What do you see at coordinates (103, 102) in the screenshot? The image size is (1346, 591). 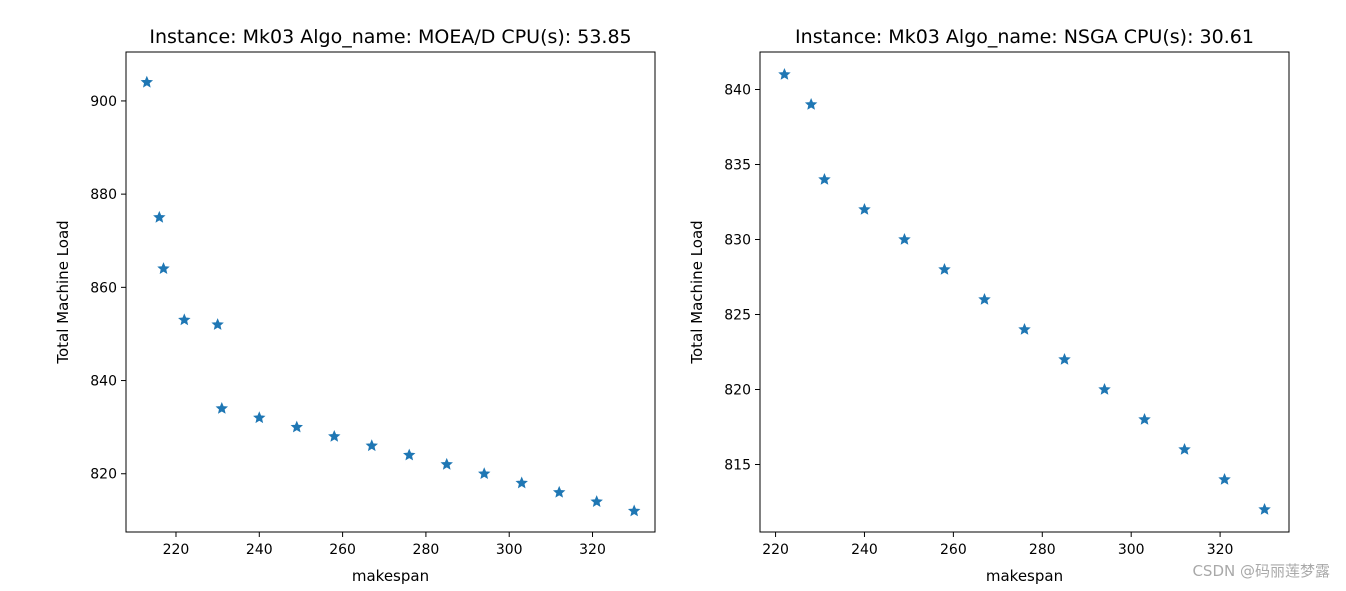 I see `y-tick-label: 900` at bounding box center [103, 102].